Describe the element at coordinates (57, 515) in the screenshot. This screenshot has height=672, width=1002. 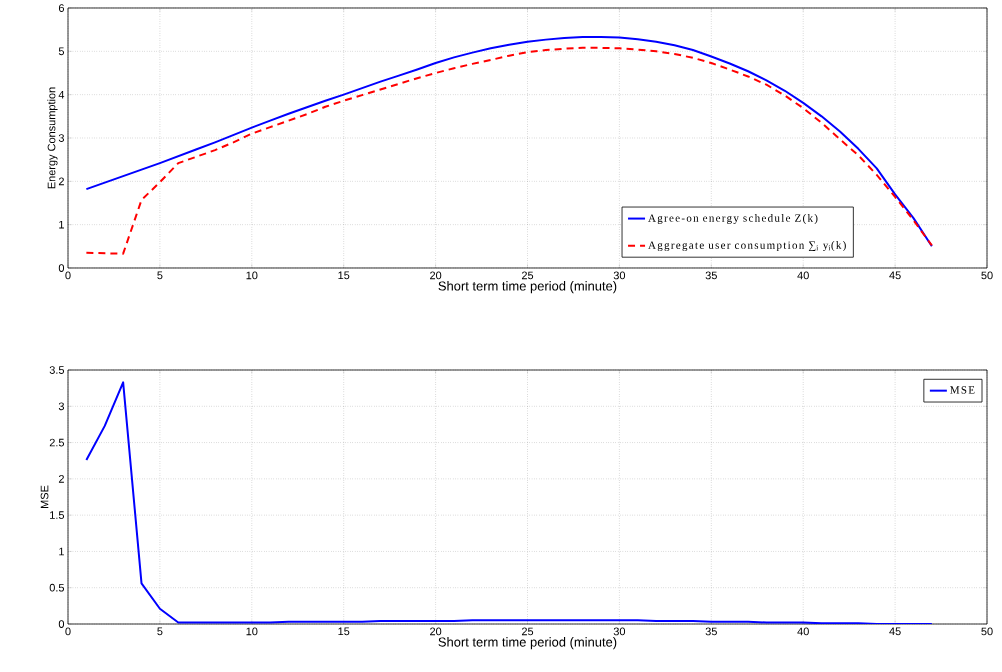
I see `y-tick-label: 1.5` at that location.